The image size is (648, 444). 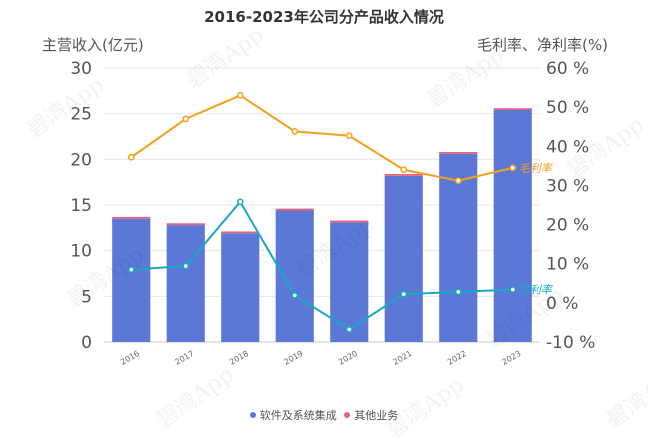 I want to click on x-tick-label: 2020, so click(x=348, y=358).